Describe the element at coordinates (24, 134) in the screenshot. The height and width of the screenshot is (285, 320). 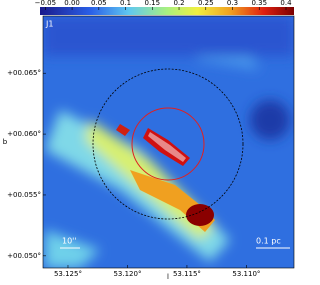
I see `y-tick-label: +00.060°` at that location.